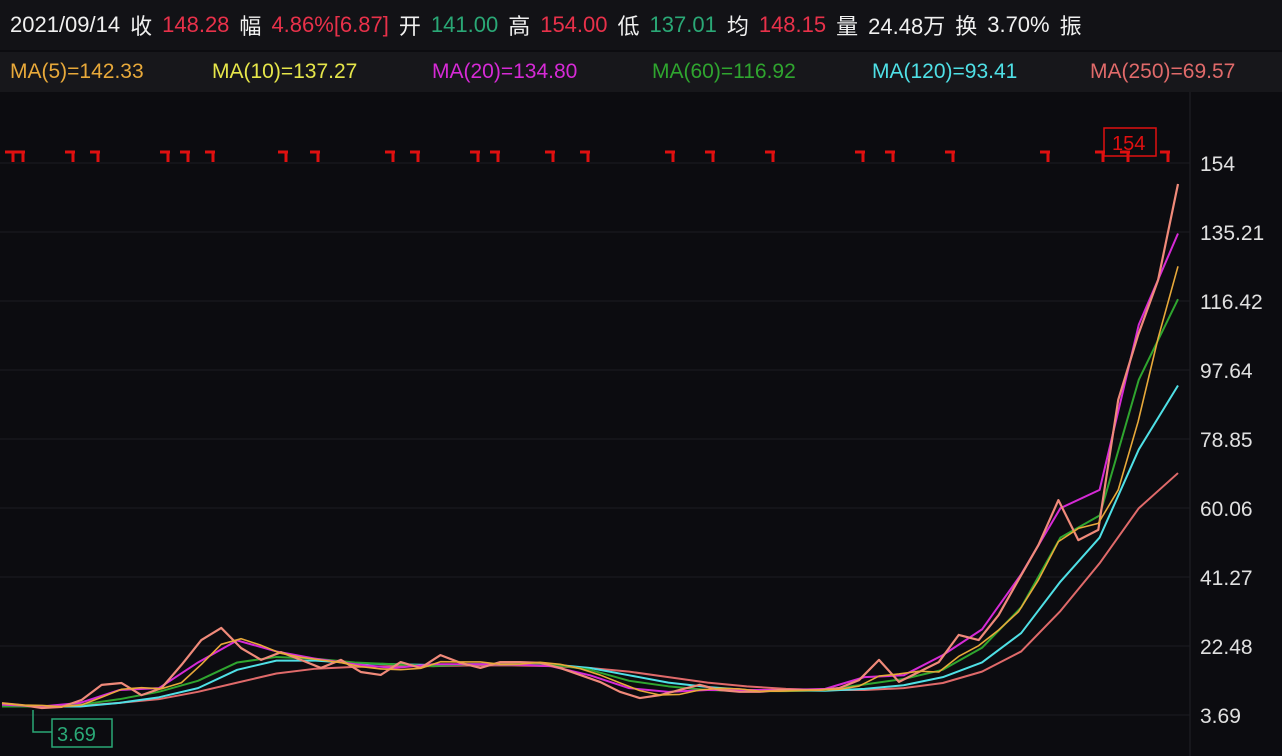 The width and height of the screenshot is (1282, 756). Describe the element at coordinates (907, 26) in the screenshot. I see `volume-value: 24.48万` at that location.